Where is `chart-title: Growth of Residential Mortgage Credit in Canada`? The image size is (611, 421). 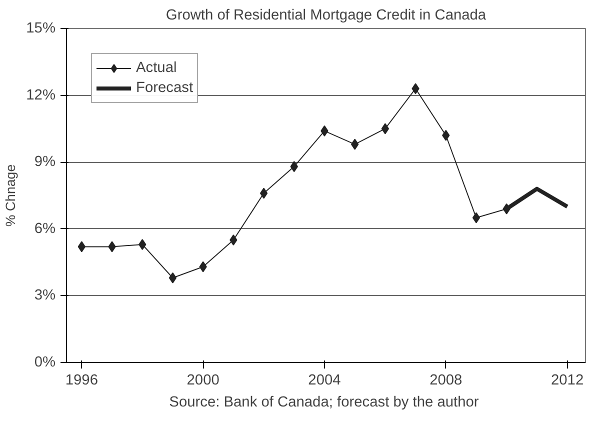
chart-title: Growth of Residential Mortgage Credit in Canada is located at coordinates (326, 16).